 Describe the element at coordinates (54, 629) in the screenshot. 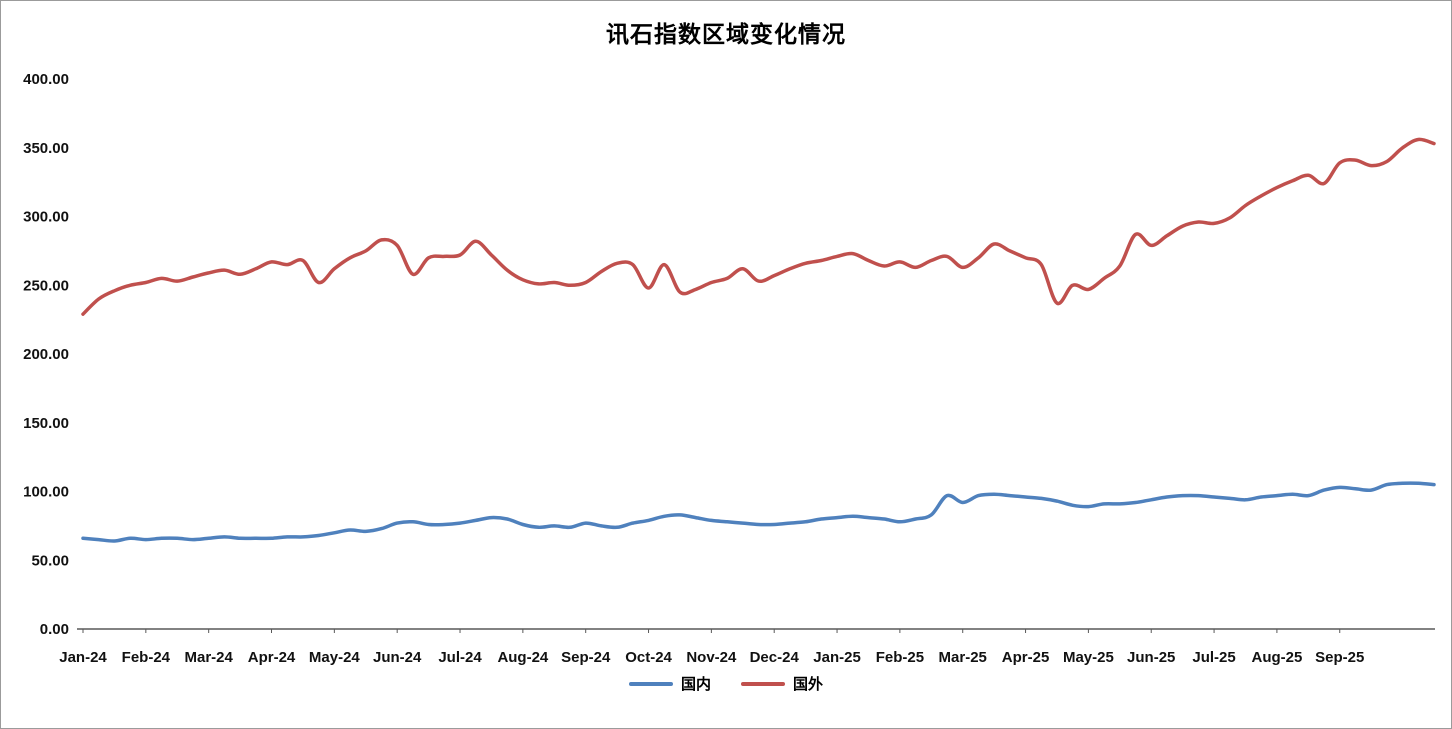

I see `y-axis-tick-label: 0.00` at that location.